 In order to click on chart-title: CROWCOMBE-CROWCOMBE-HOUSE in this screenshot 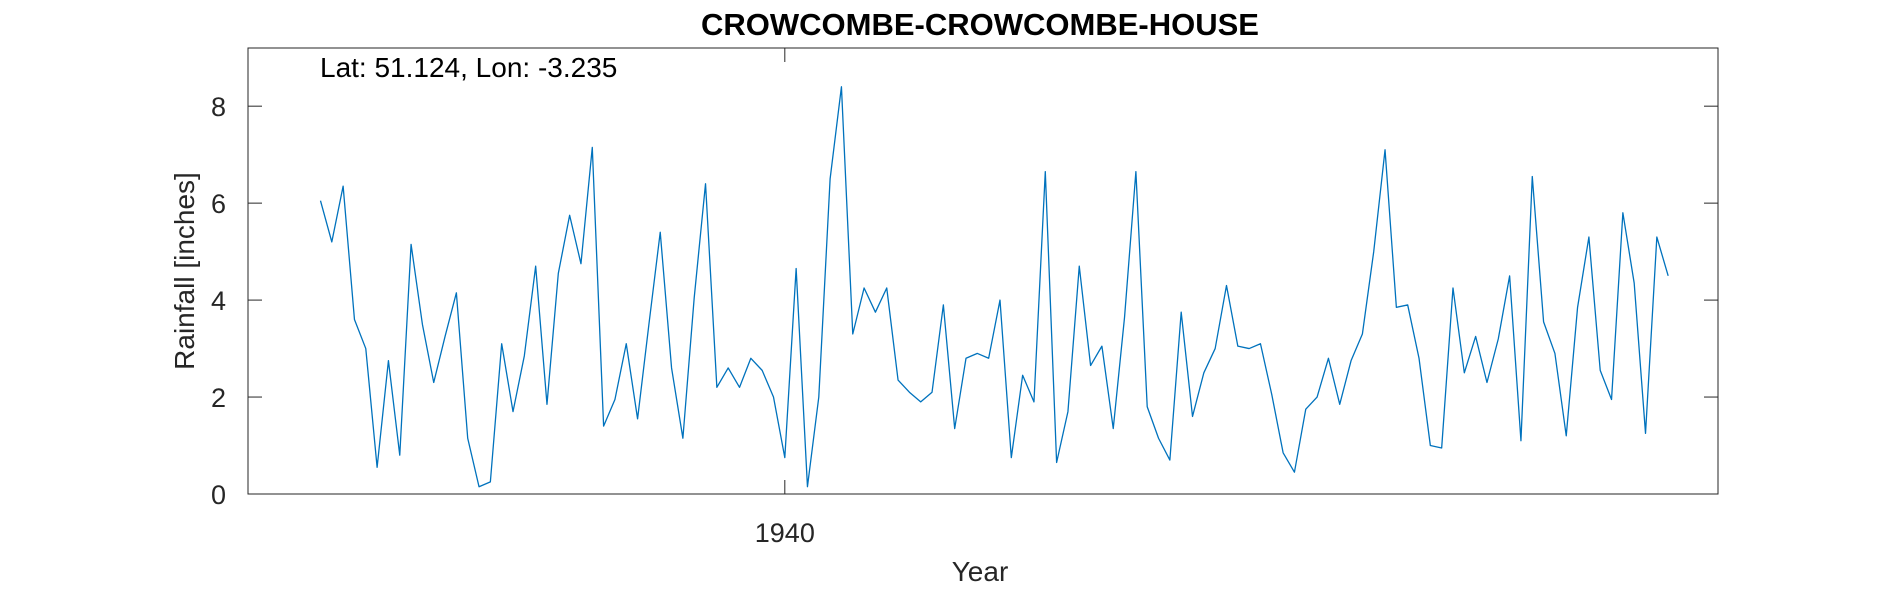, I will do `click(980, 24)`.